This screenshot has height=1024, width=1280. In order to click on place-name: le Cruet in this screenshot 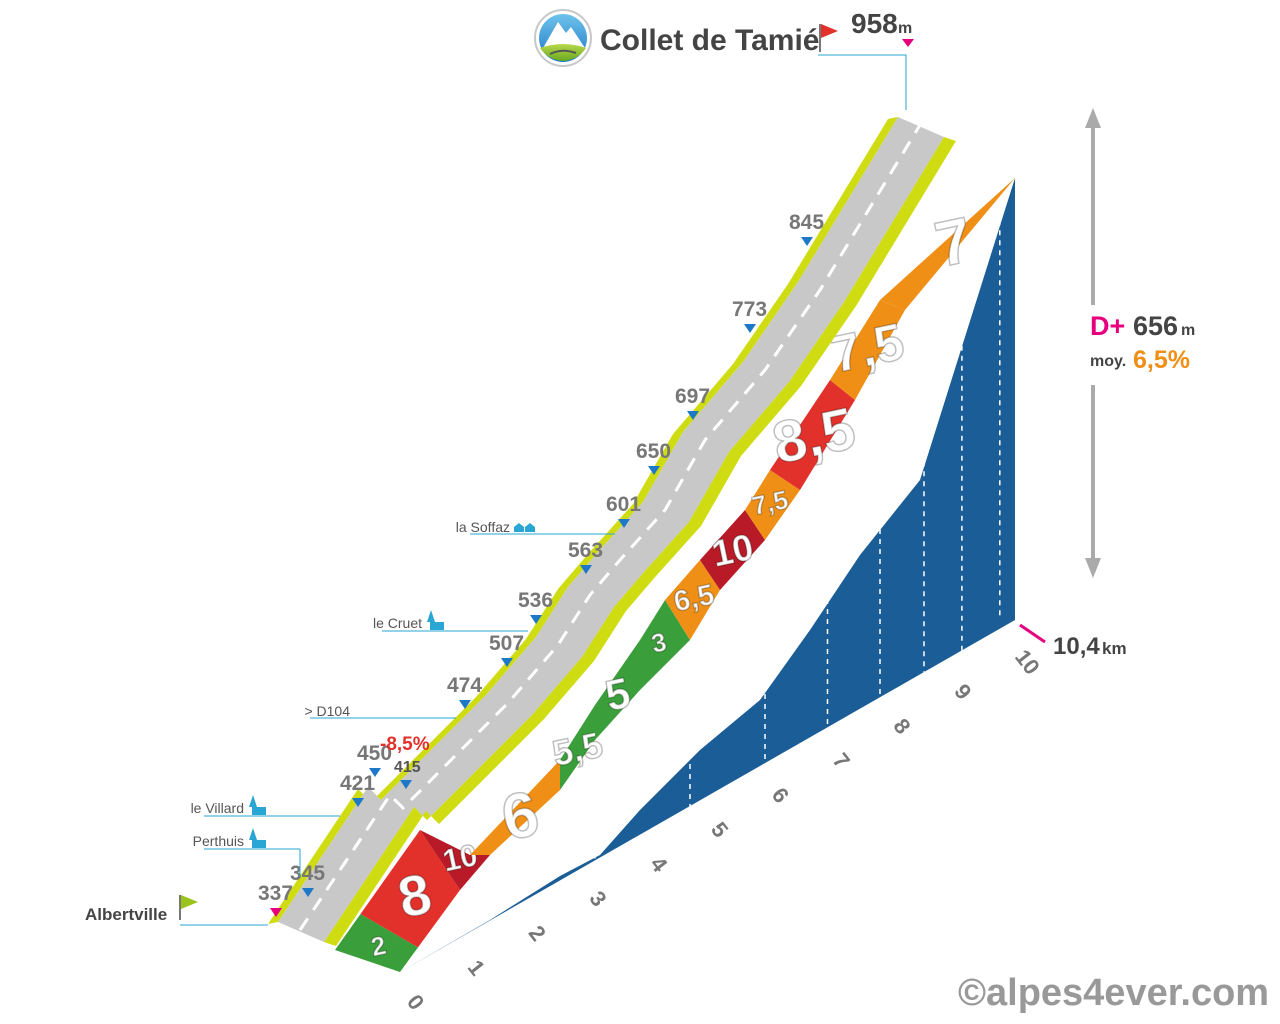, I will do `click(397, 623)`.